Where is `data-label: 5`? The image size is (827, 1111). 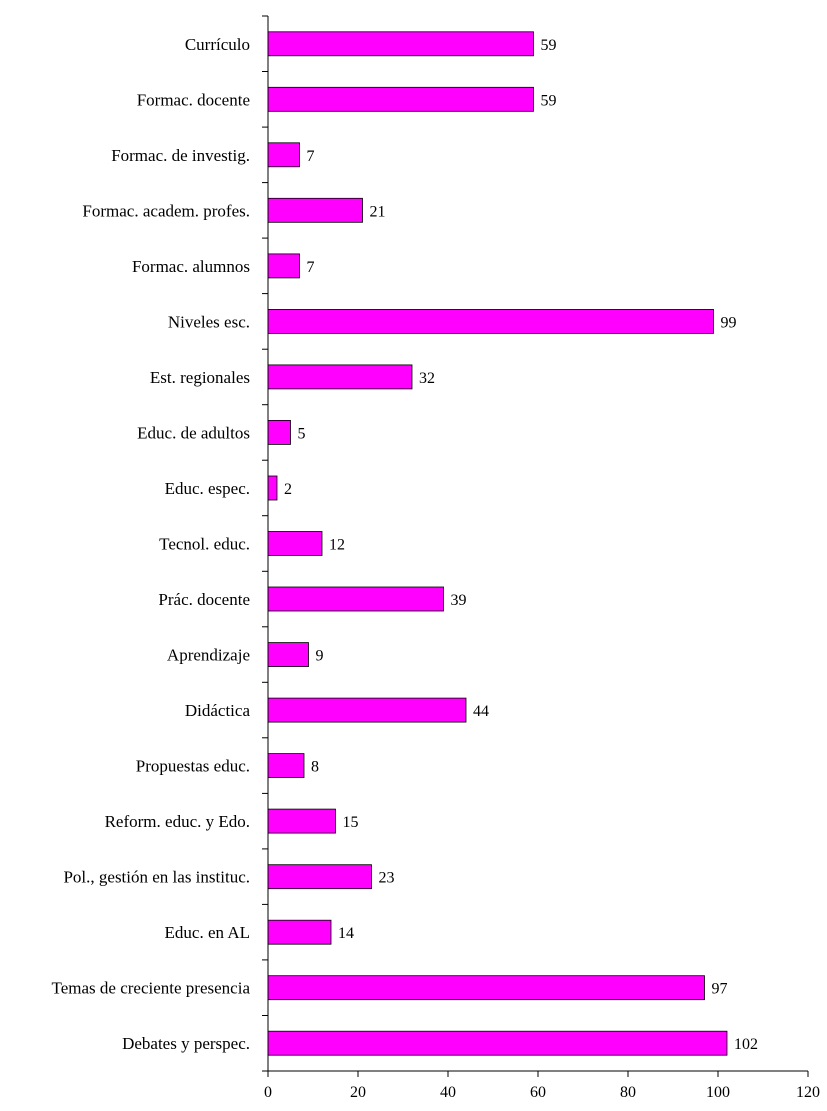
data-label: 5 is located at coordinates (302, 433).